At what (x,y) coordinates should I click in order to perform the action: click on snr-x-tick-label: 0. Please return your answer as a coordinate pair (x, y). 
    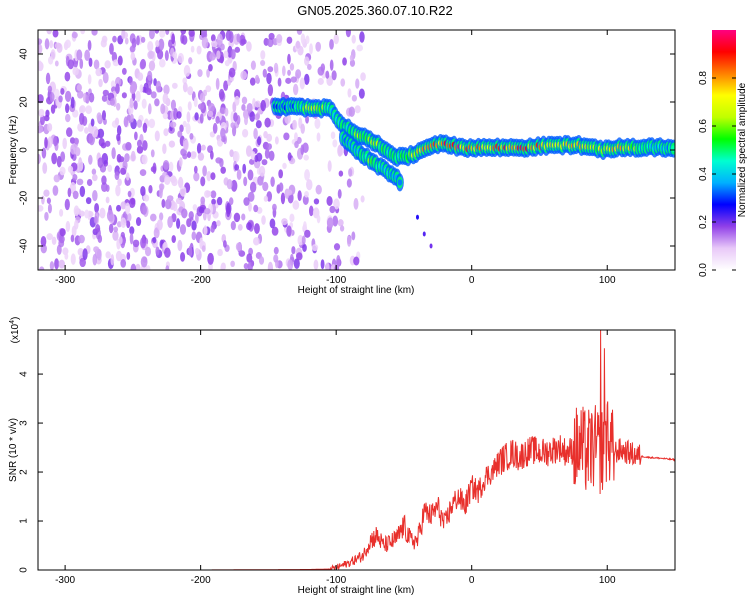
    Looking at the image, I should click on (472, 580).